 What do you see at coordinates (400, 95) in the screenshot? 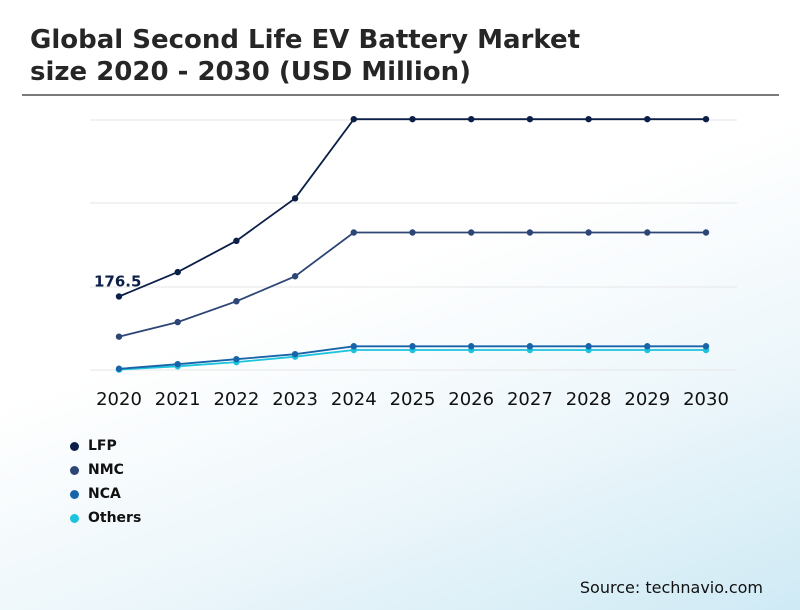
I see `title-divider` at bounding box center [400, 95].